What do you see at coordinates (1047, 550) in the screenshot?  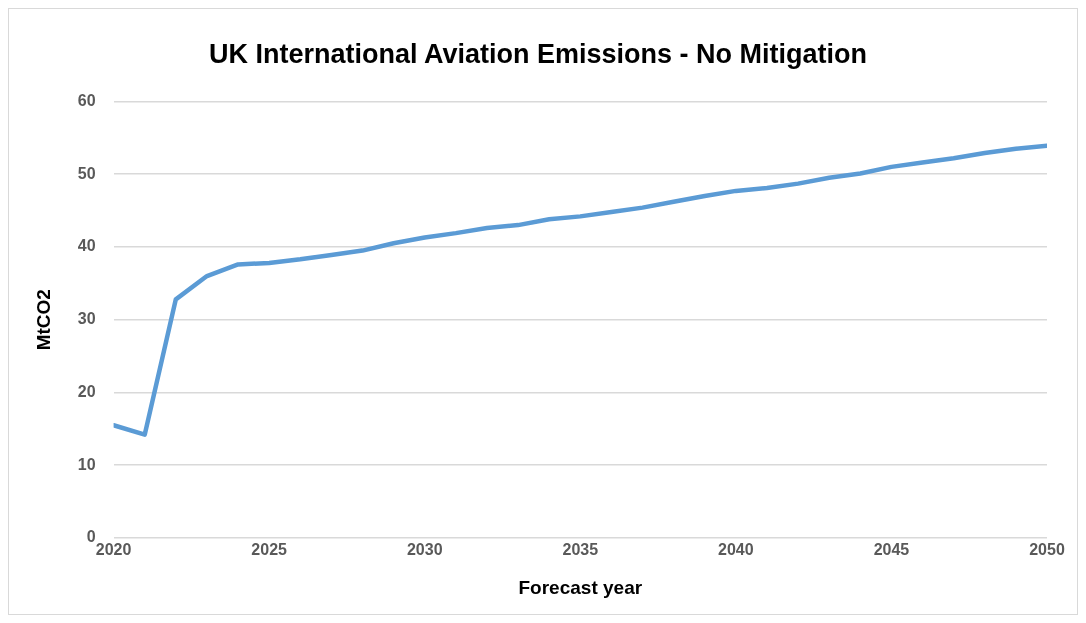 I see `x-tick-label: 2050` at bounding box center [1047, 550].